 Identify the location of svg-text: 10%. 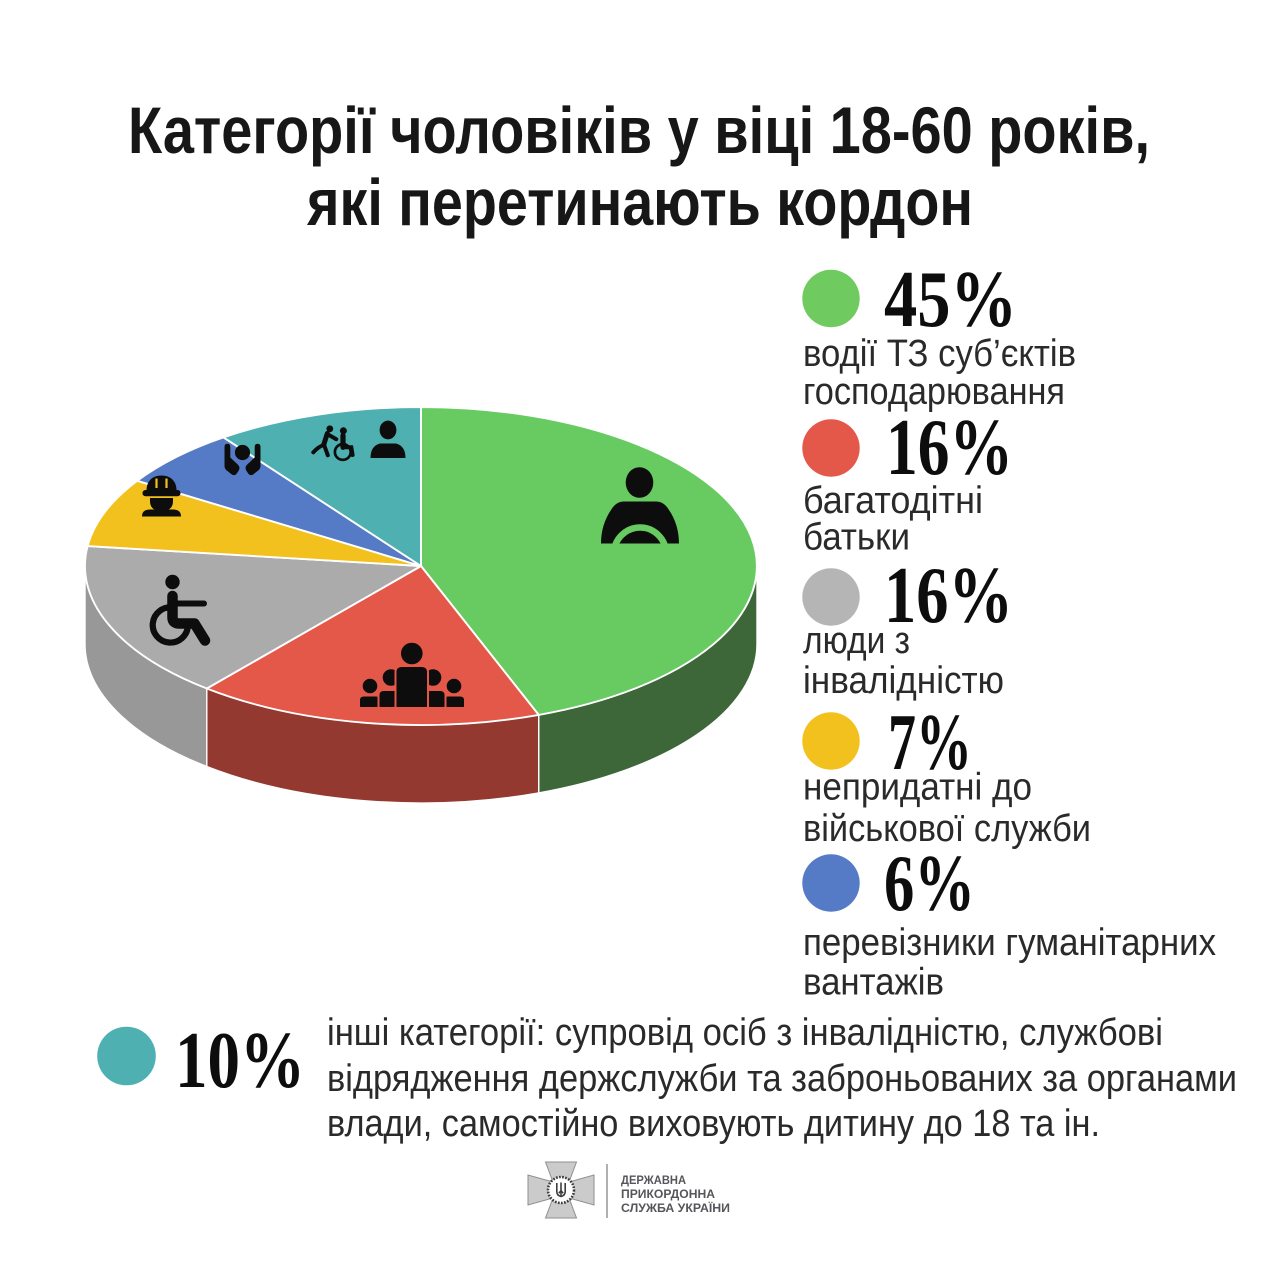
(240, 1061).